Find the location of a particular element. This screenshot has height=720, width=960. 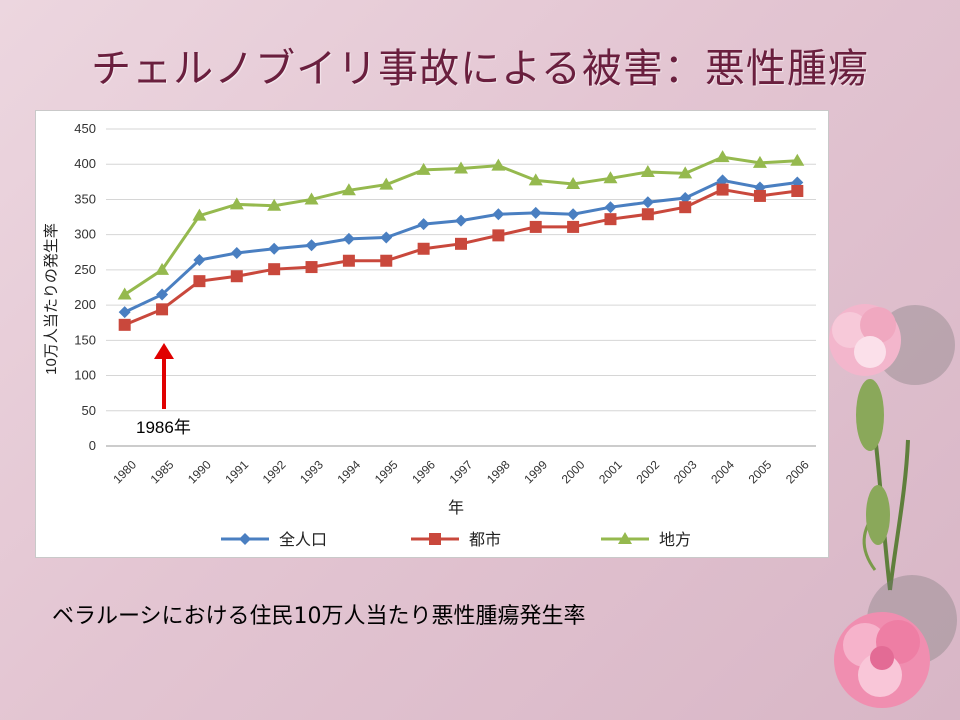

carnation-top-bloom is located at coordinates (865, 340).